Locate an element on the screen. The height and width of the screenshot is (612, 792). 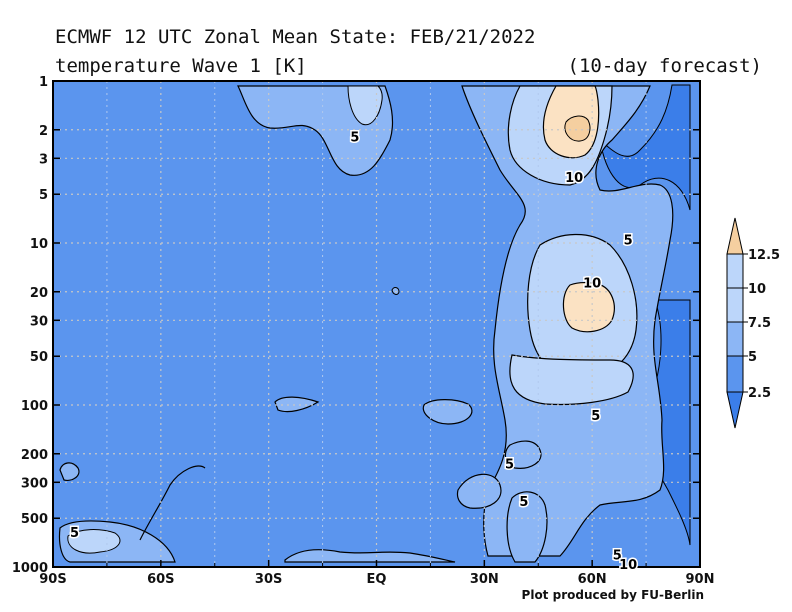
plot-credit: Plot produced by FU-Berlin is located at coordinates (612, 595).